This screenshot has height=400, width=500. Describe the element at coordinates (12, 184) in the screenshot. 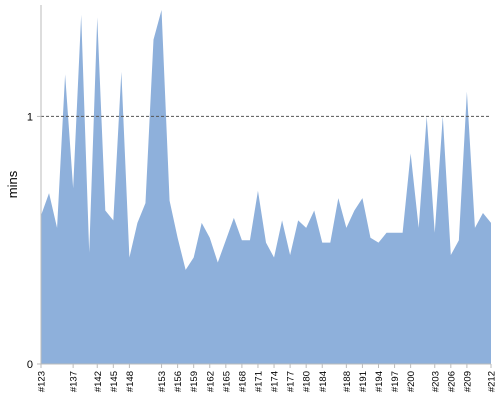

I see `y-axis-title: mins` at that location.